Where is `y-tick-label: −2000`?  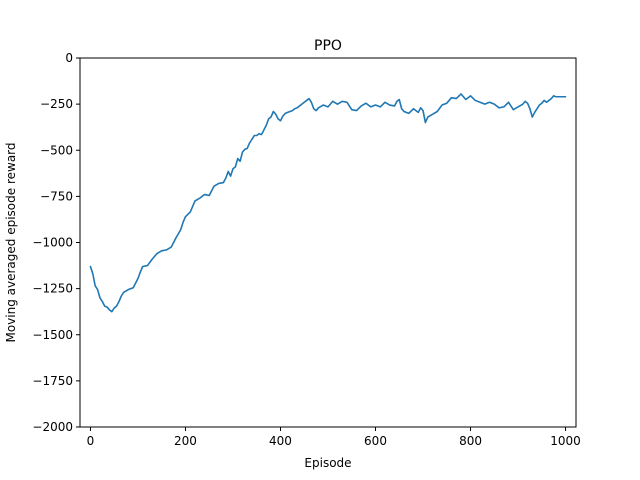 y-tick-label: −2000 is located at coordinates (52, 427).